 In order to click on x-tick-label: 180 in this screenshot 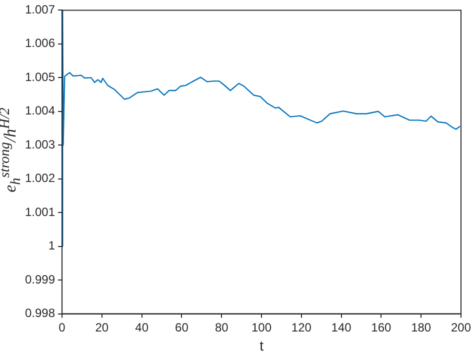, I will do `click(421, 327)`.